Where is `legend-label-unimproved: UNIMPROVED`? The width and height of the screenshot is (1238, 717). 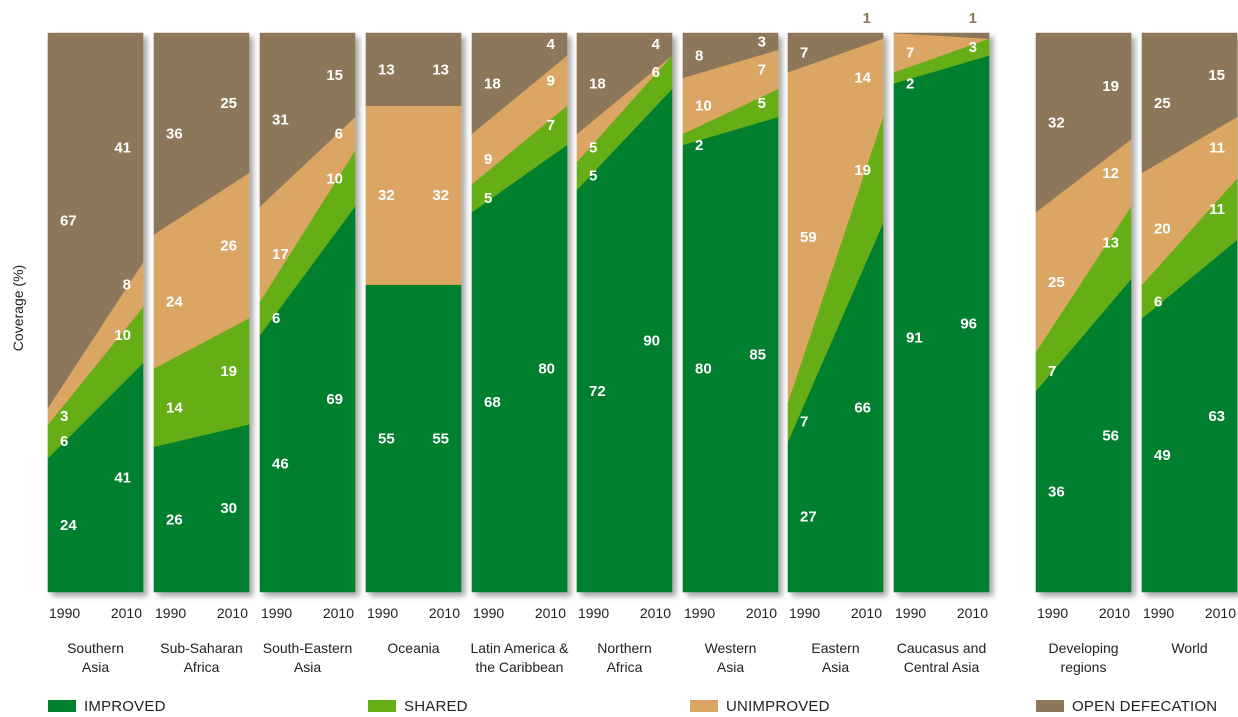 legend-label-unimproved: UNIMPROVED is located at coordinates (778, 706).